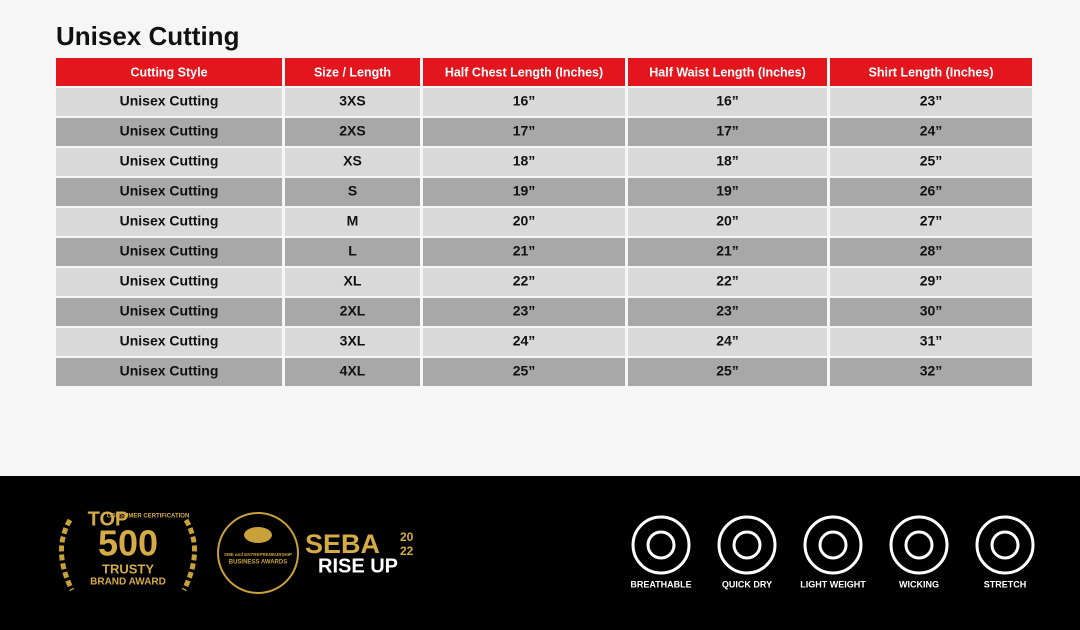 The width and height of the screenshot is (1080, 630). I want to click on award-text: BUSINESS AWARDS, so click(258, 563).